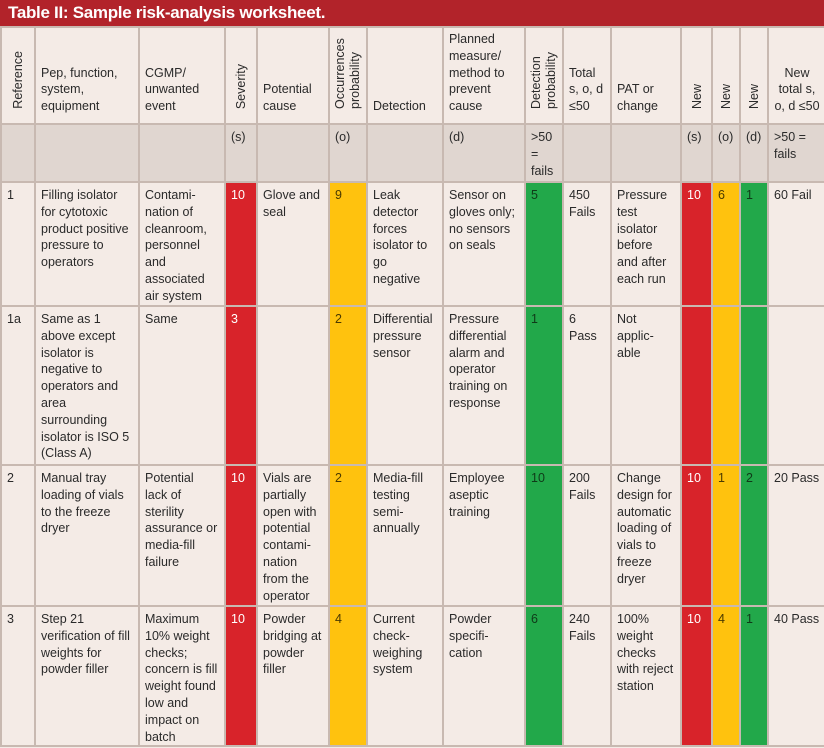 This screenshot has width=824, height=748. I want to click on cell-reference: 3, so click(18, 676).